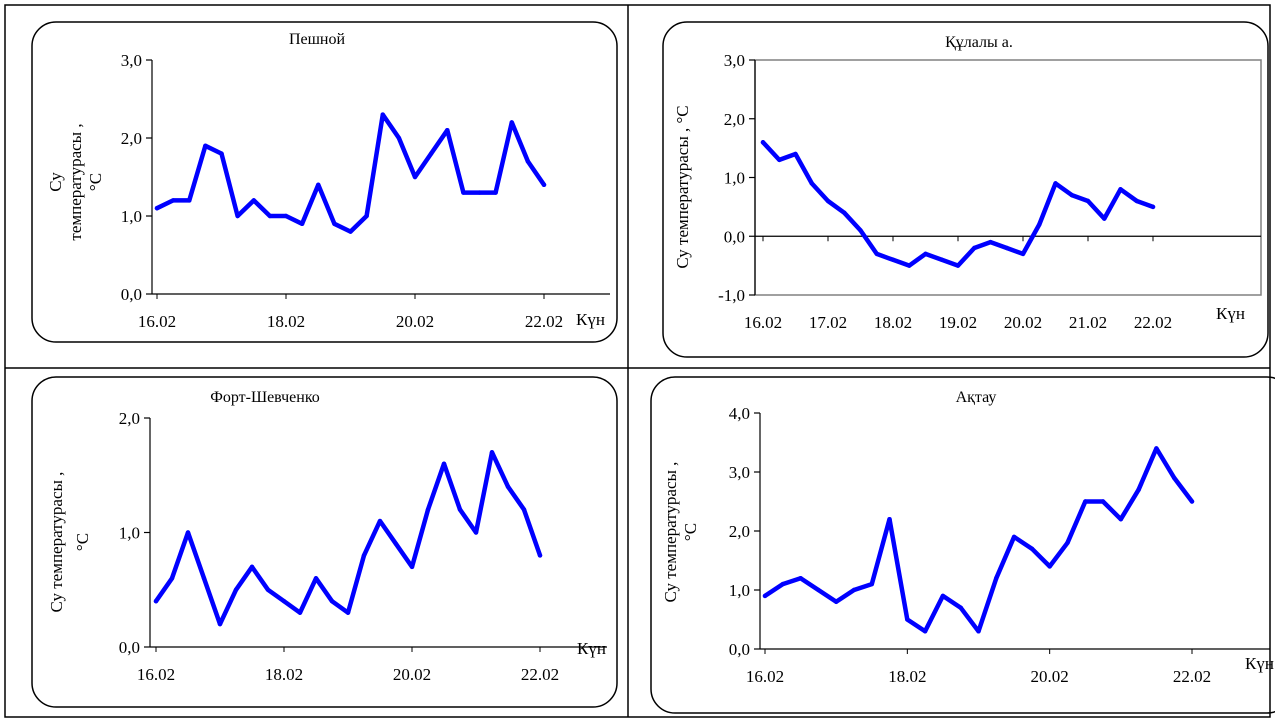 The width and height of the screenshot is (1275, 722). I want to click on chart-title: Құлалы а., so click(979, 42).